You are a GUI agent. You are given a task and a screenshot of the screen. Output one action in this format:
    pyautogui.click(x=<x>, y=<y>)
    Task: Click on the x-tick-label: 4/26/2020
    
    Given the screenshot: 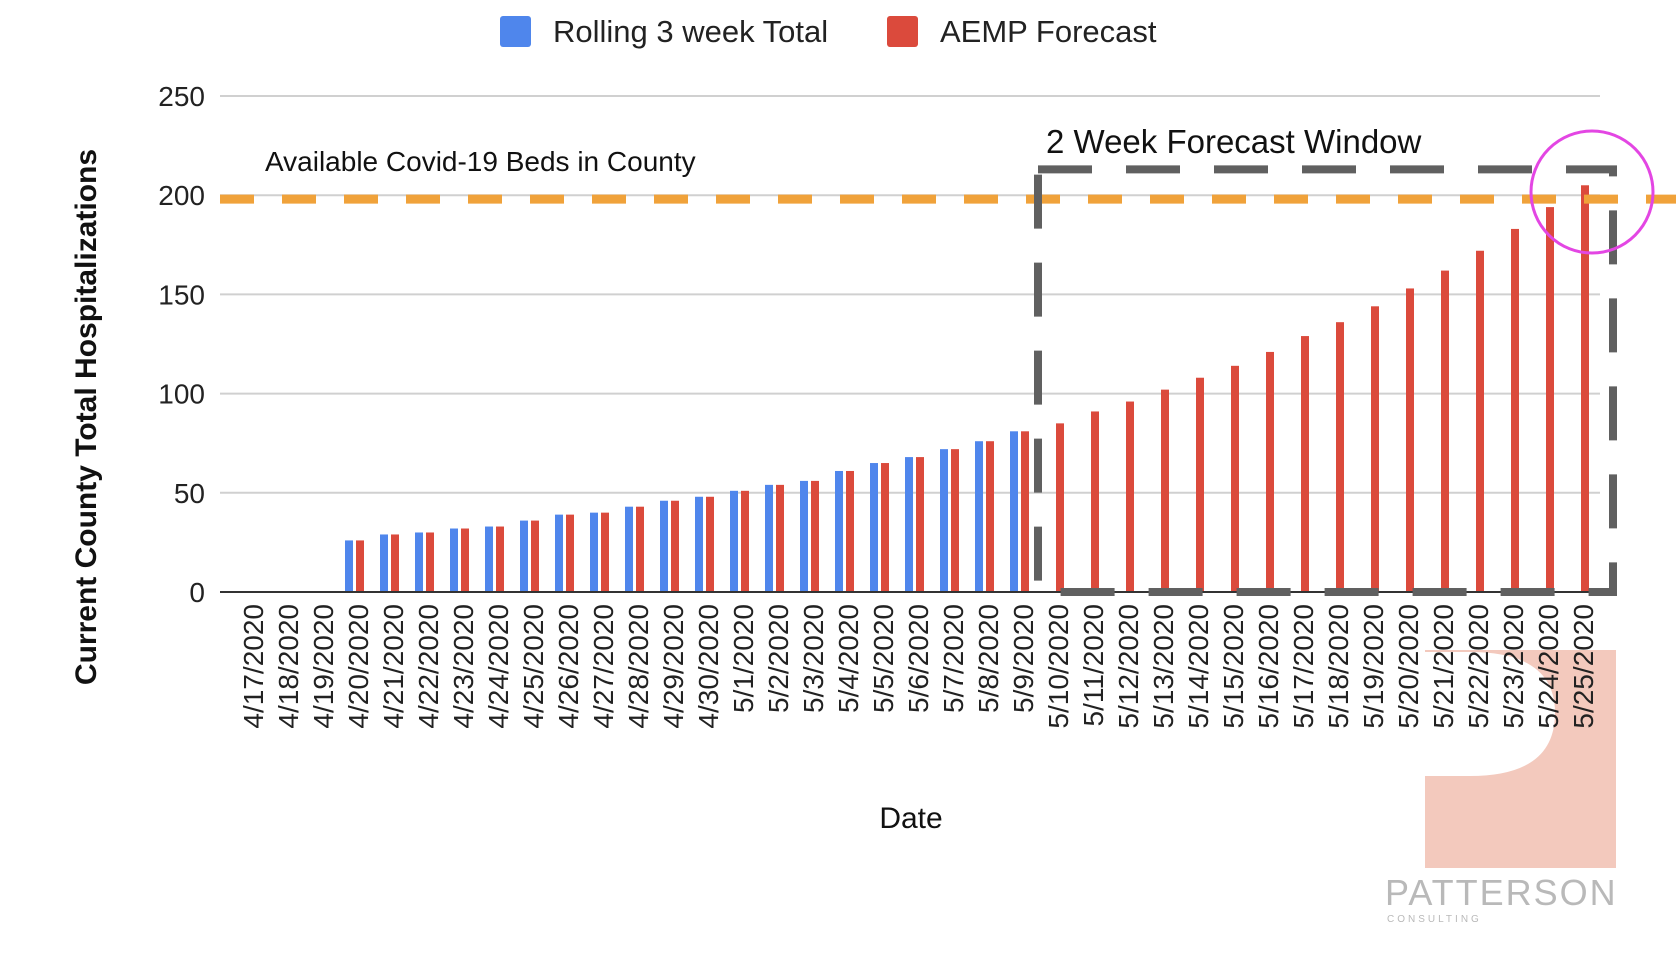 What is the action you would take?
    pyautogui.click(x=568, y=666)
    